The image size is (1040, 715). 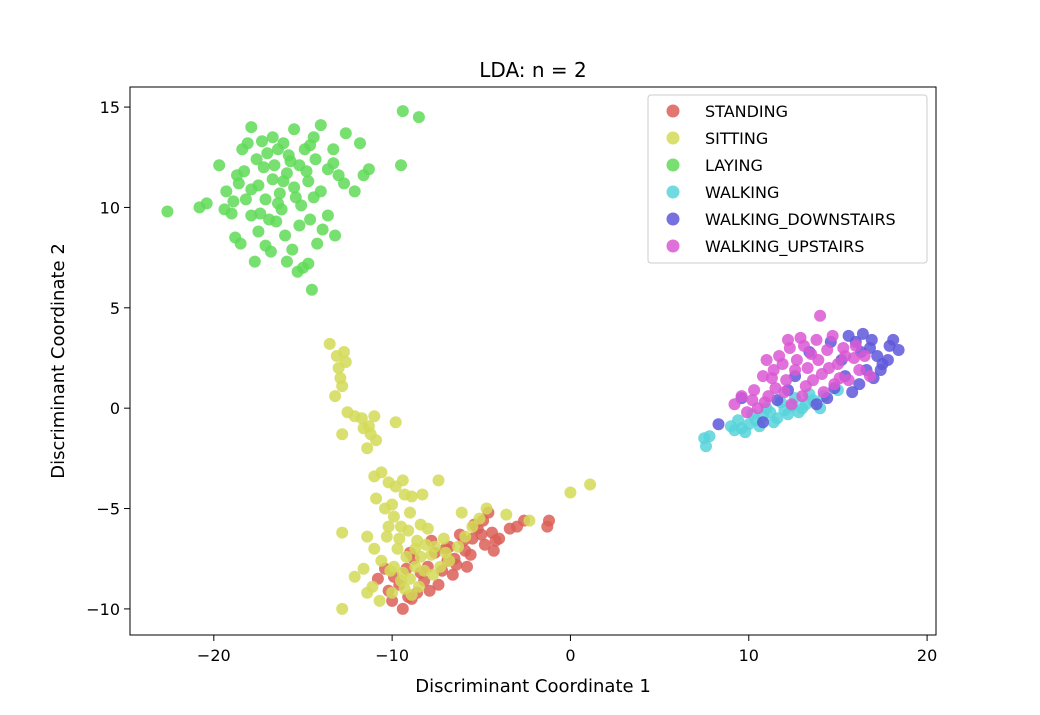 What do you see at coordinates (110, 107) in the screenshot?
I see `y-tick-label: 15` at bounding box center [110, 107].